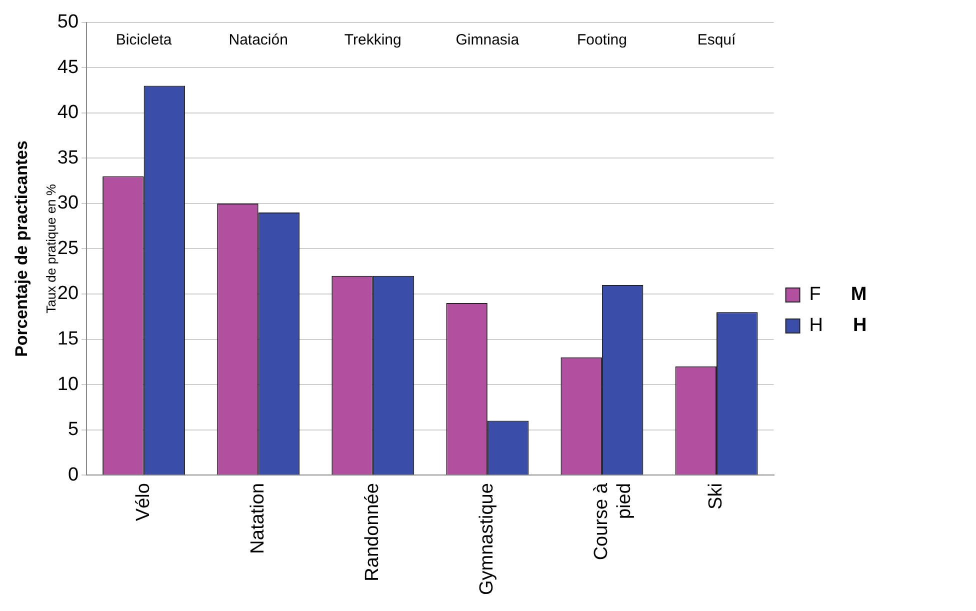 This screenshot has height=611, width=976. I want to click on y-tick-label: 0, so click(73, 475).